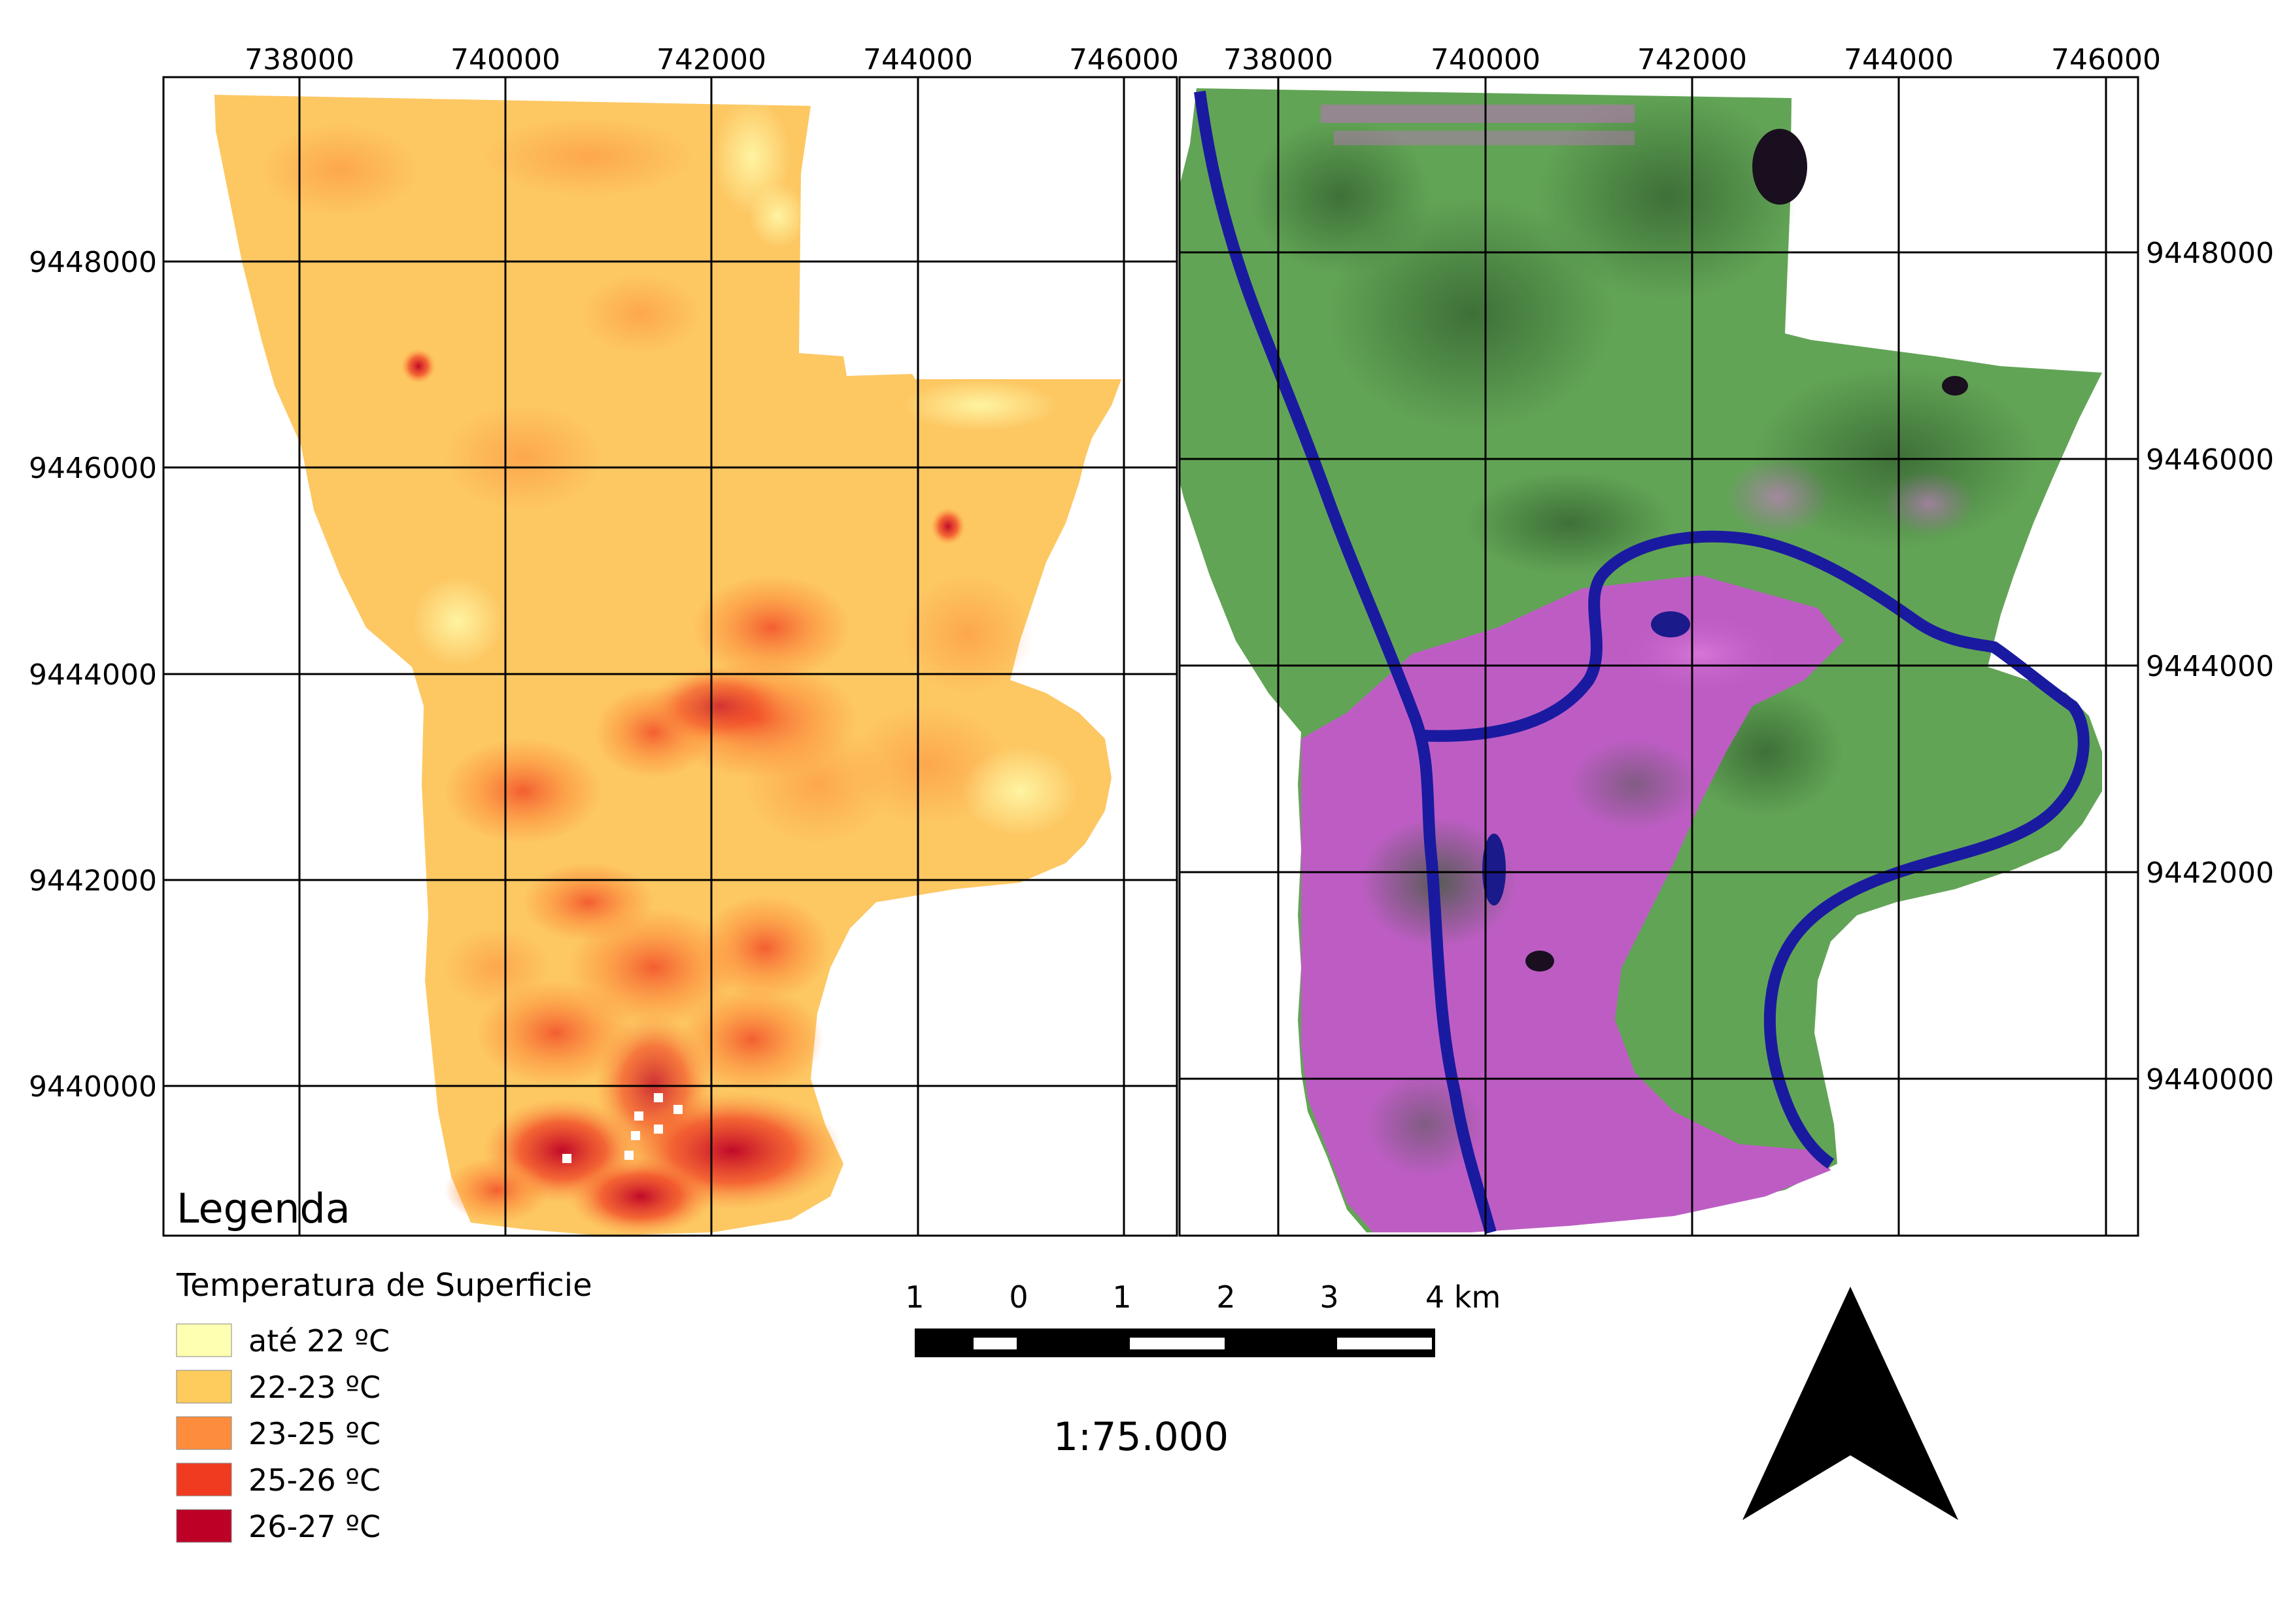  Describe the element at coordinates (1141, 1437) in the screenshot. I see `scale-ratio: 1:75.000` at that location.